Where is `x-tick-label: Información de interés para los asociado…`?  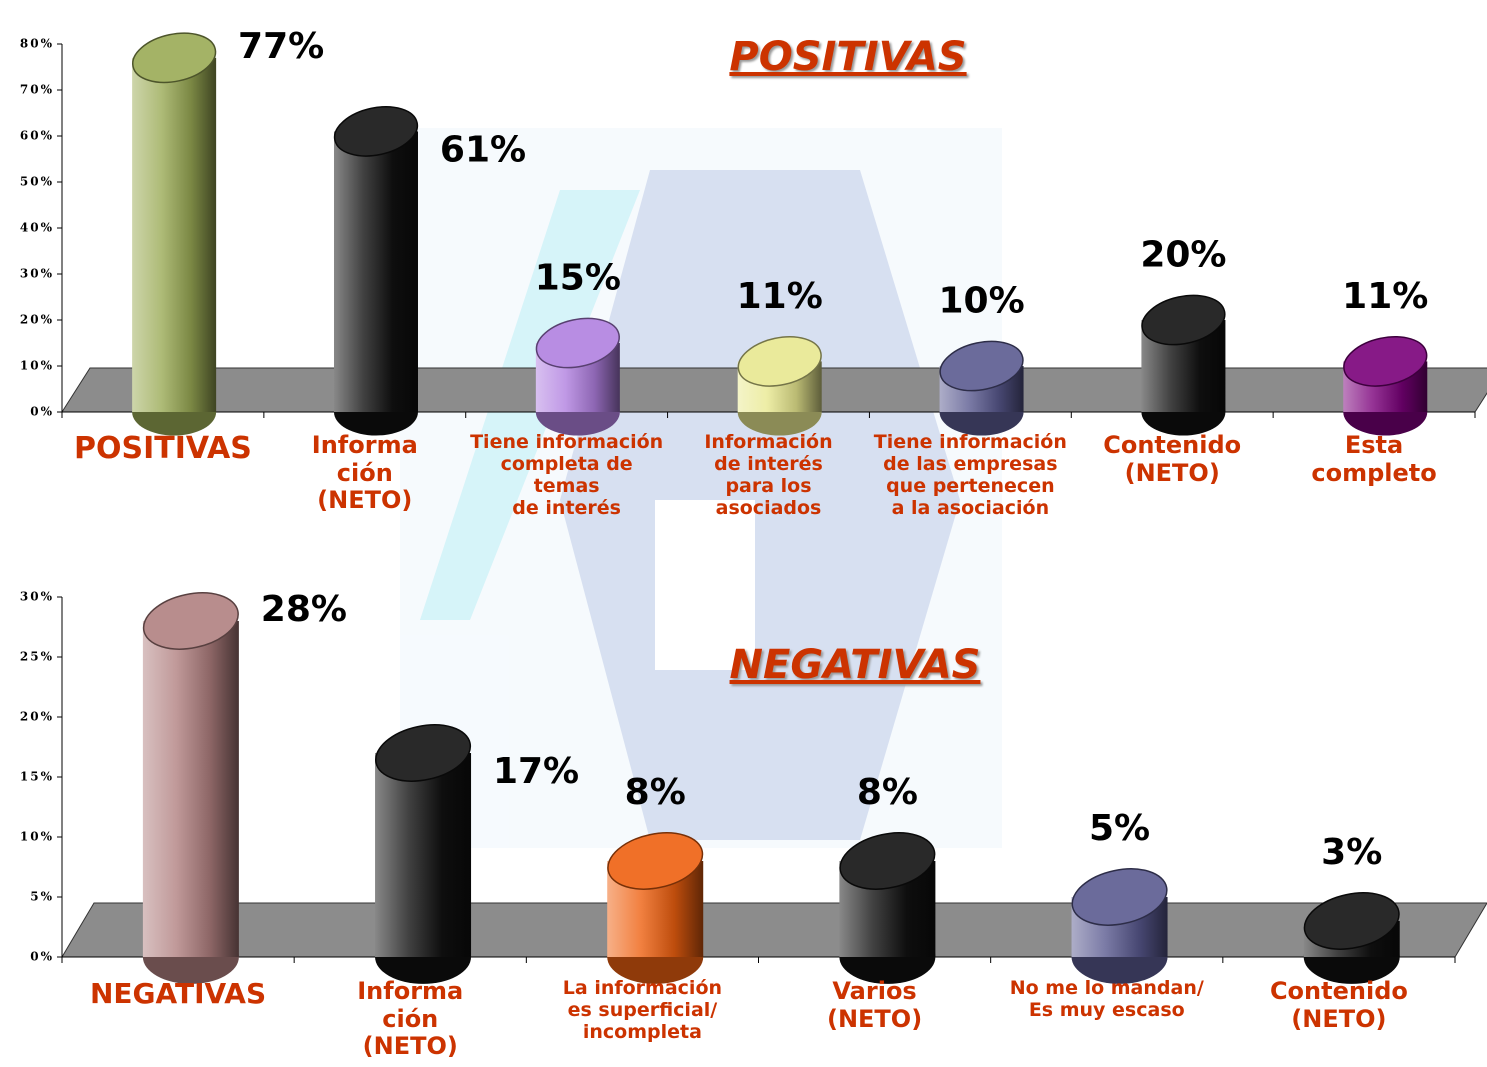 x-tick-label: Información de interés para los asociado… is located at coordinates (768, 475).